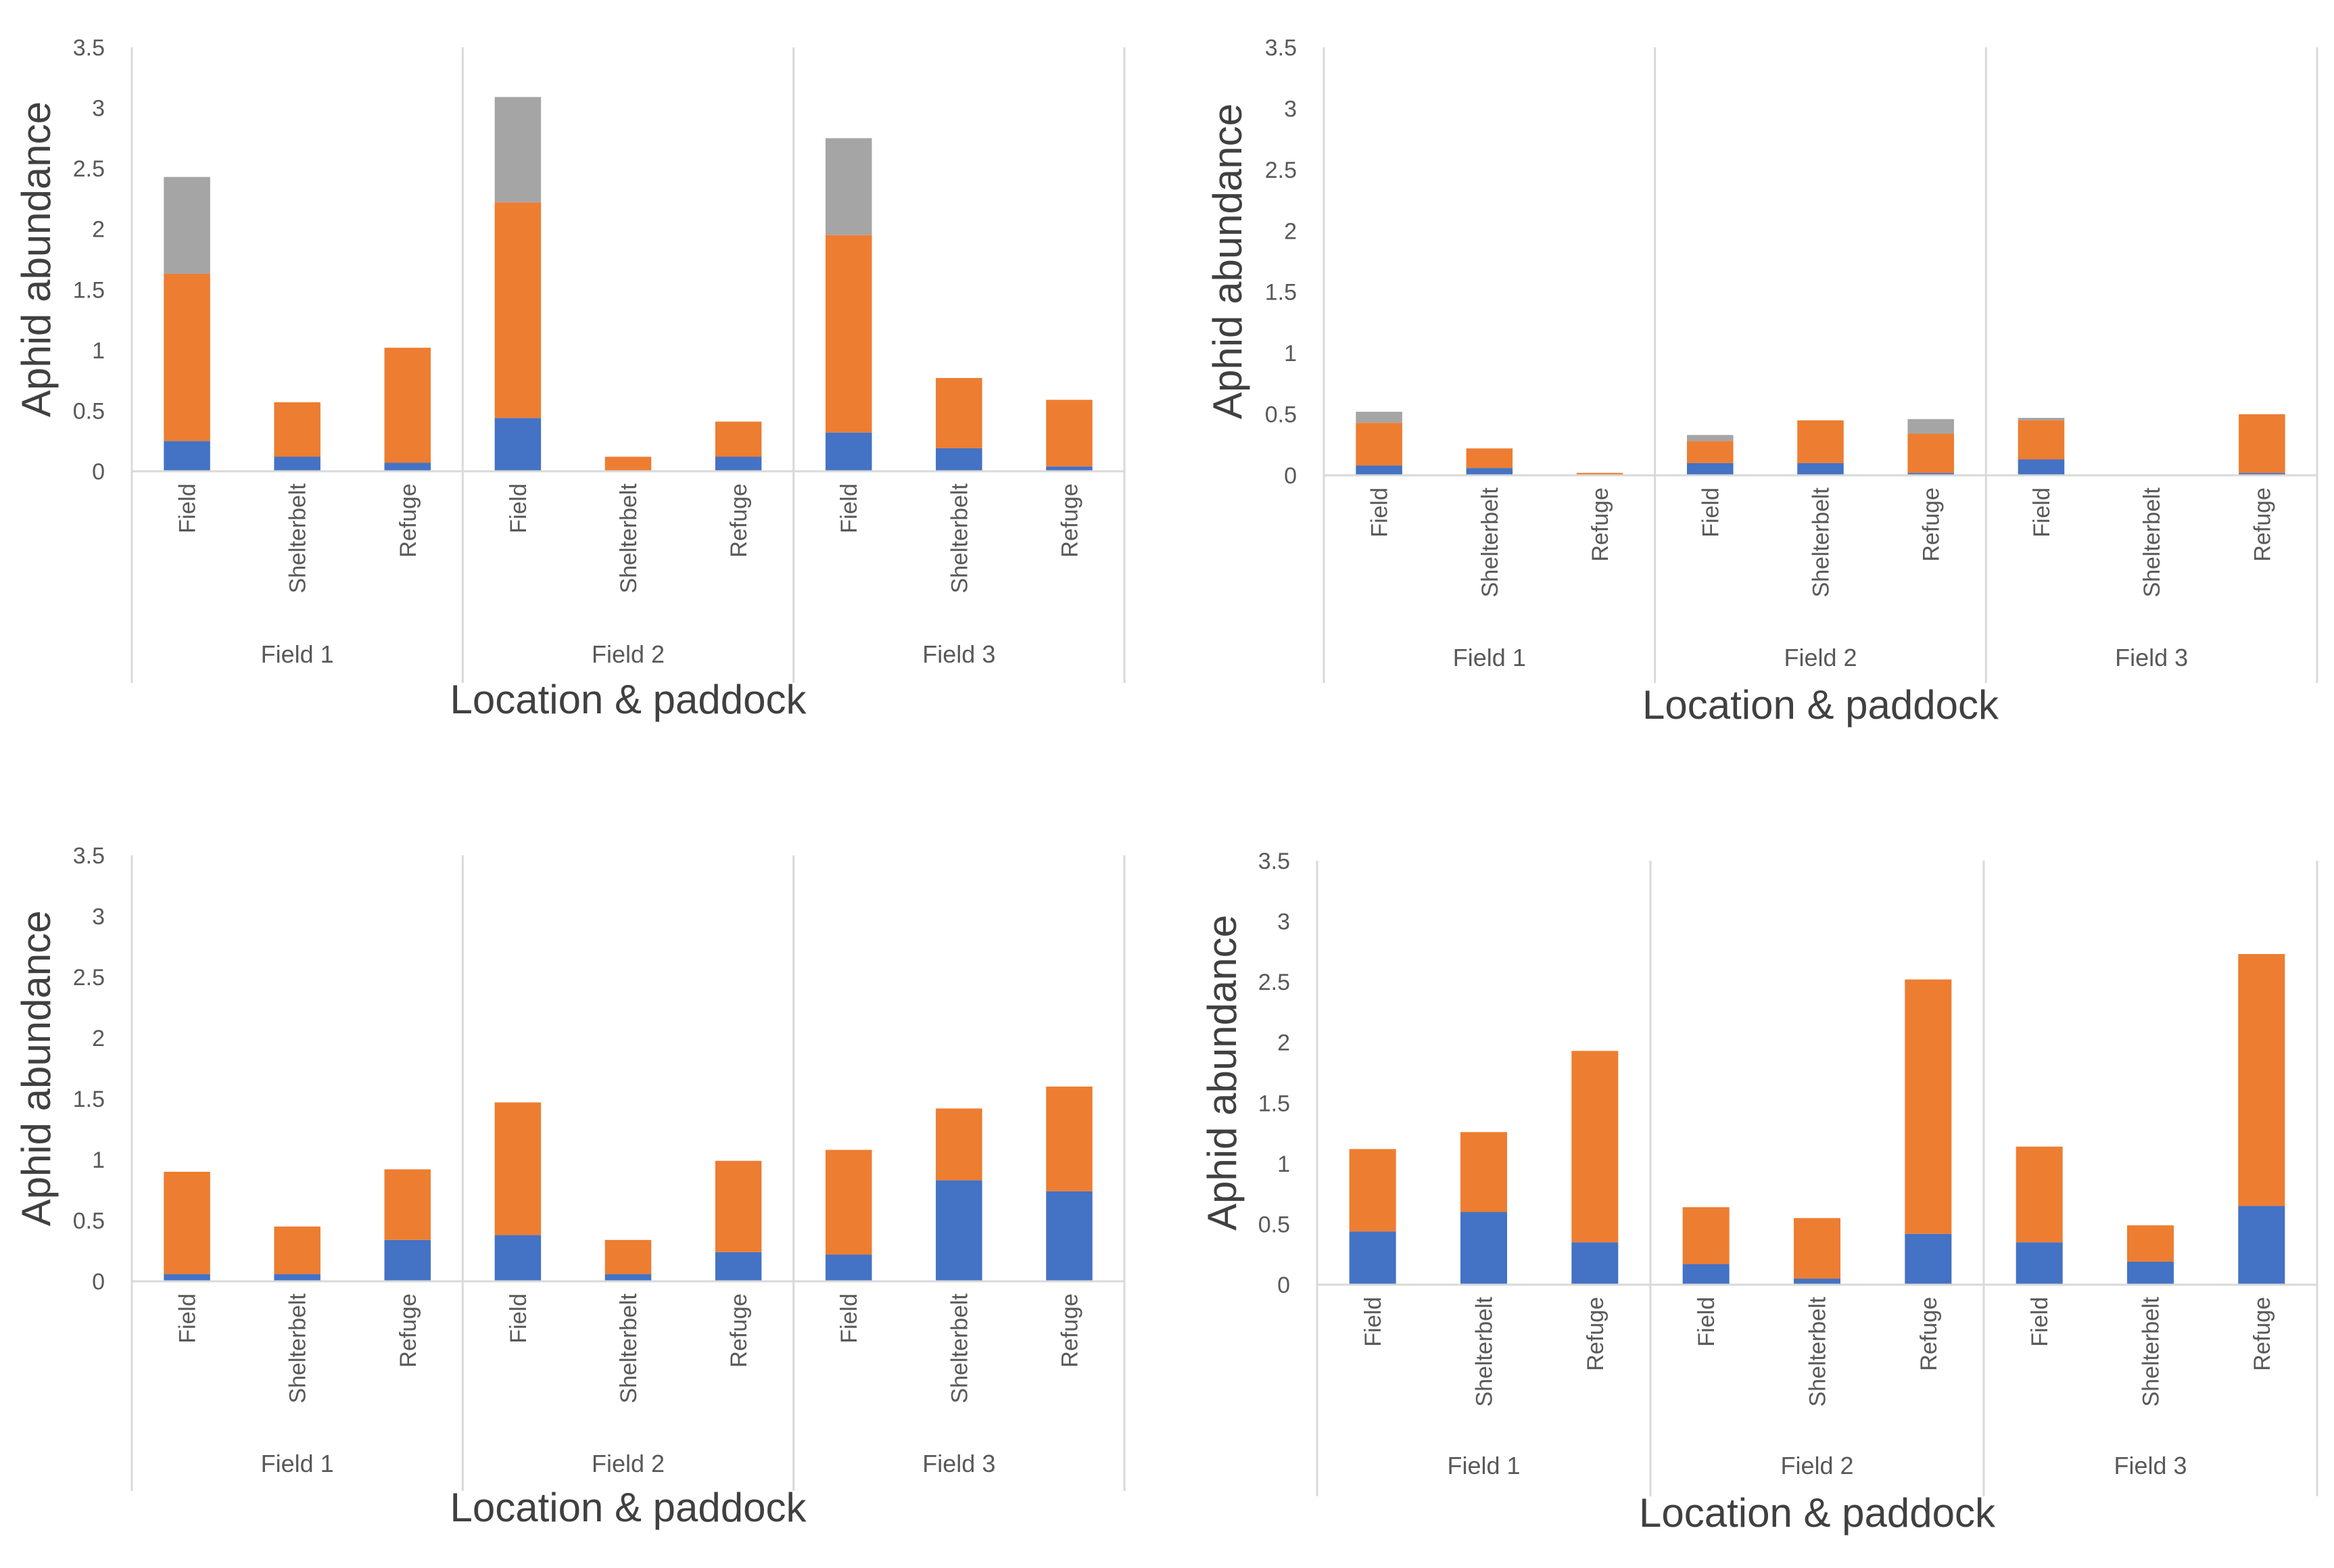 The width and height of the screenshot is (2334, 1568). What do you see at coordinates (1284, 1043) in the screenshot?
I see `y-tick-label: 2` at bounding box center [1284, 1043].